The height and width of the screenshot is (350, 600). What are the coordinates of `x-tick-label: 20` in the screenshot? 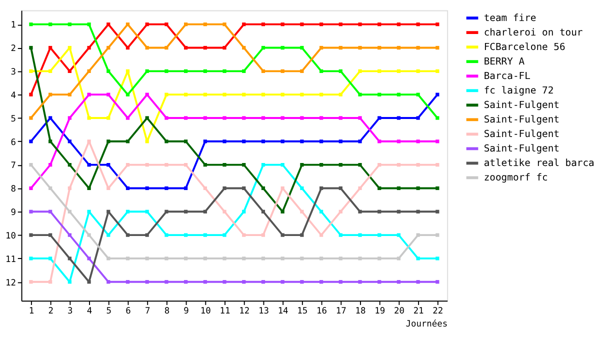 It's located at (399, 311).